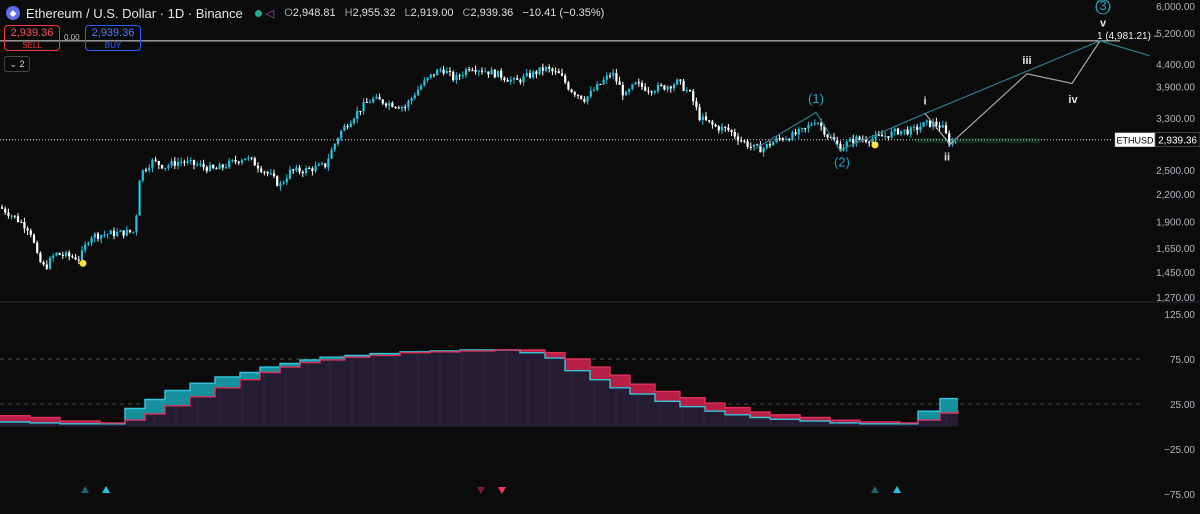  What do you see at coordinates (952, 95) in the screenshot?
I see `elliott-wave-line` at bounding box center [952, 95].